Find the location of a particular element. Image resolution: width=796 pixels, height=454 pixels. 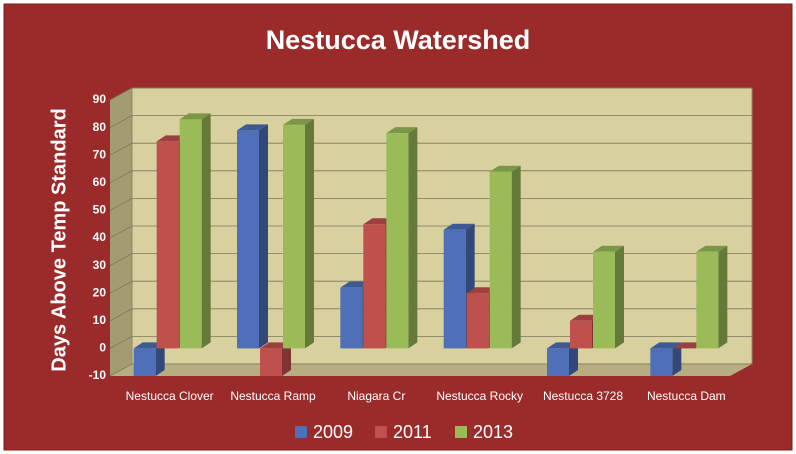

y-tick-label: -10 is located at coordinates (98, 375).